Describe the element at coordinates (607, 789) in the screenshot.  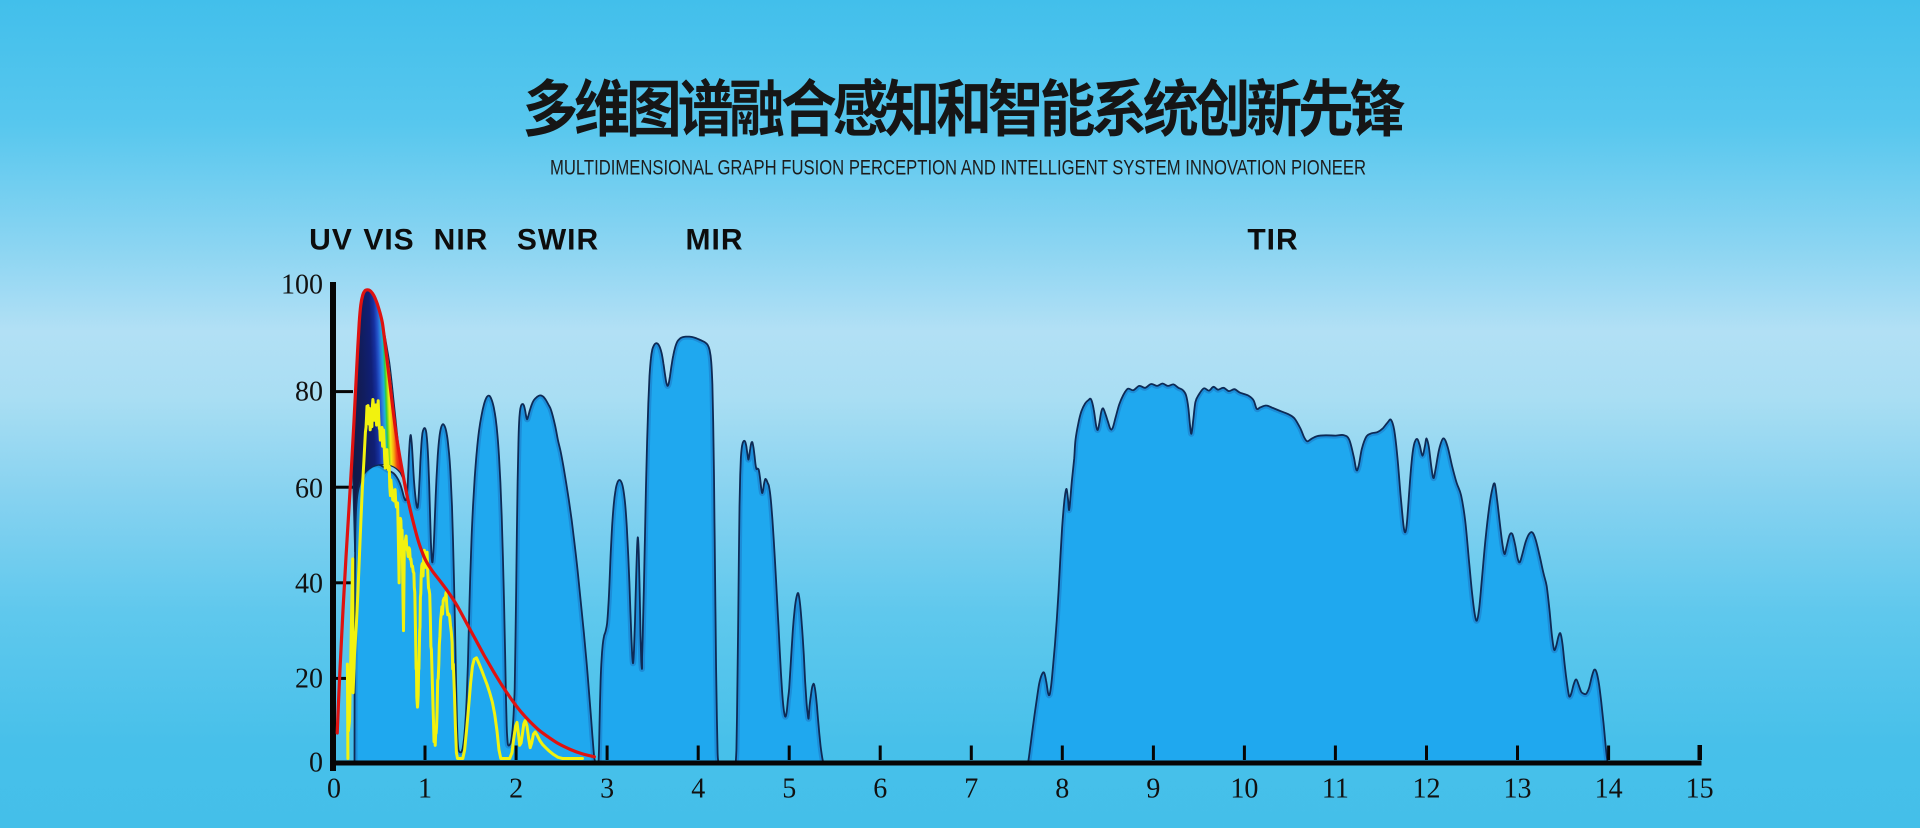
I see `svg-text: 3` at that location.